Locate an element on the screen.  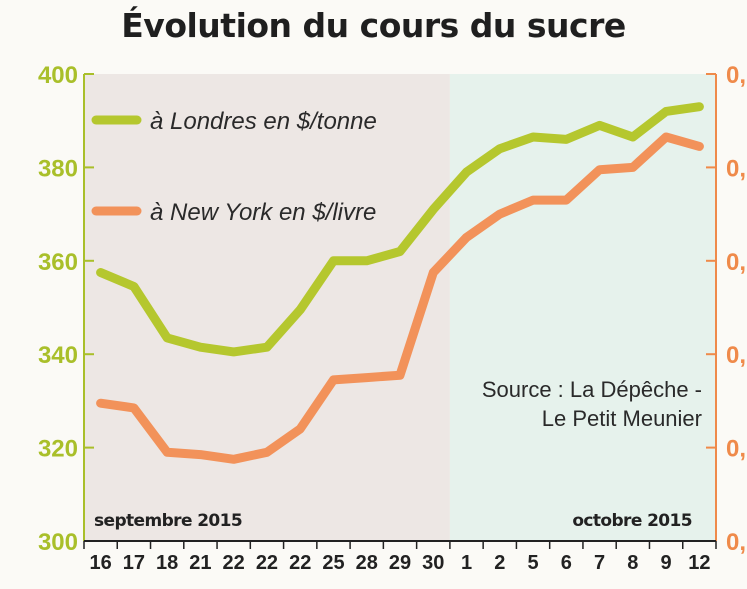
y-axis-left: 300 320 340 360 380 400 is located at coordinates (66, 309).